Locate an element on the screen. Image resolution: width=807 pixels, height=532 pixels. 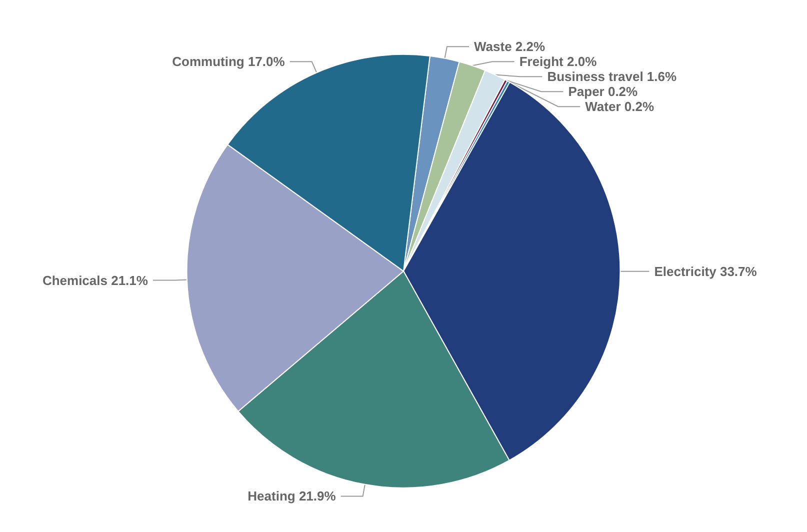
slice-label: Heating 21.9% is located at coordinates (292, 496).